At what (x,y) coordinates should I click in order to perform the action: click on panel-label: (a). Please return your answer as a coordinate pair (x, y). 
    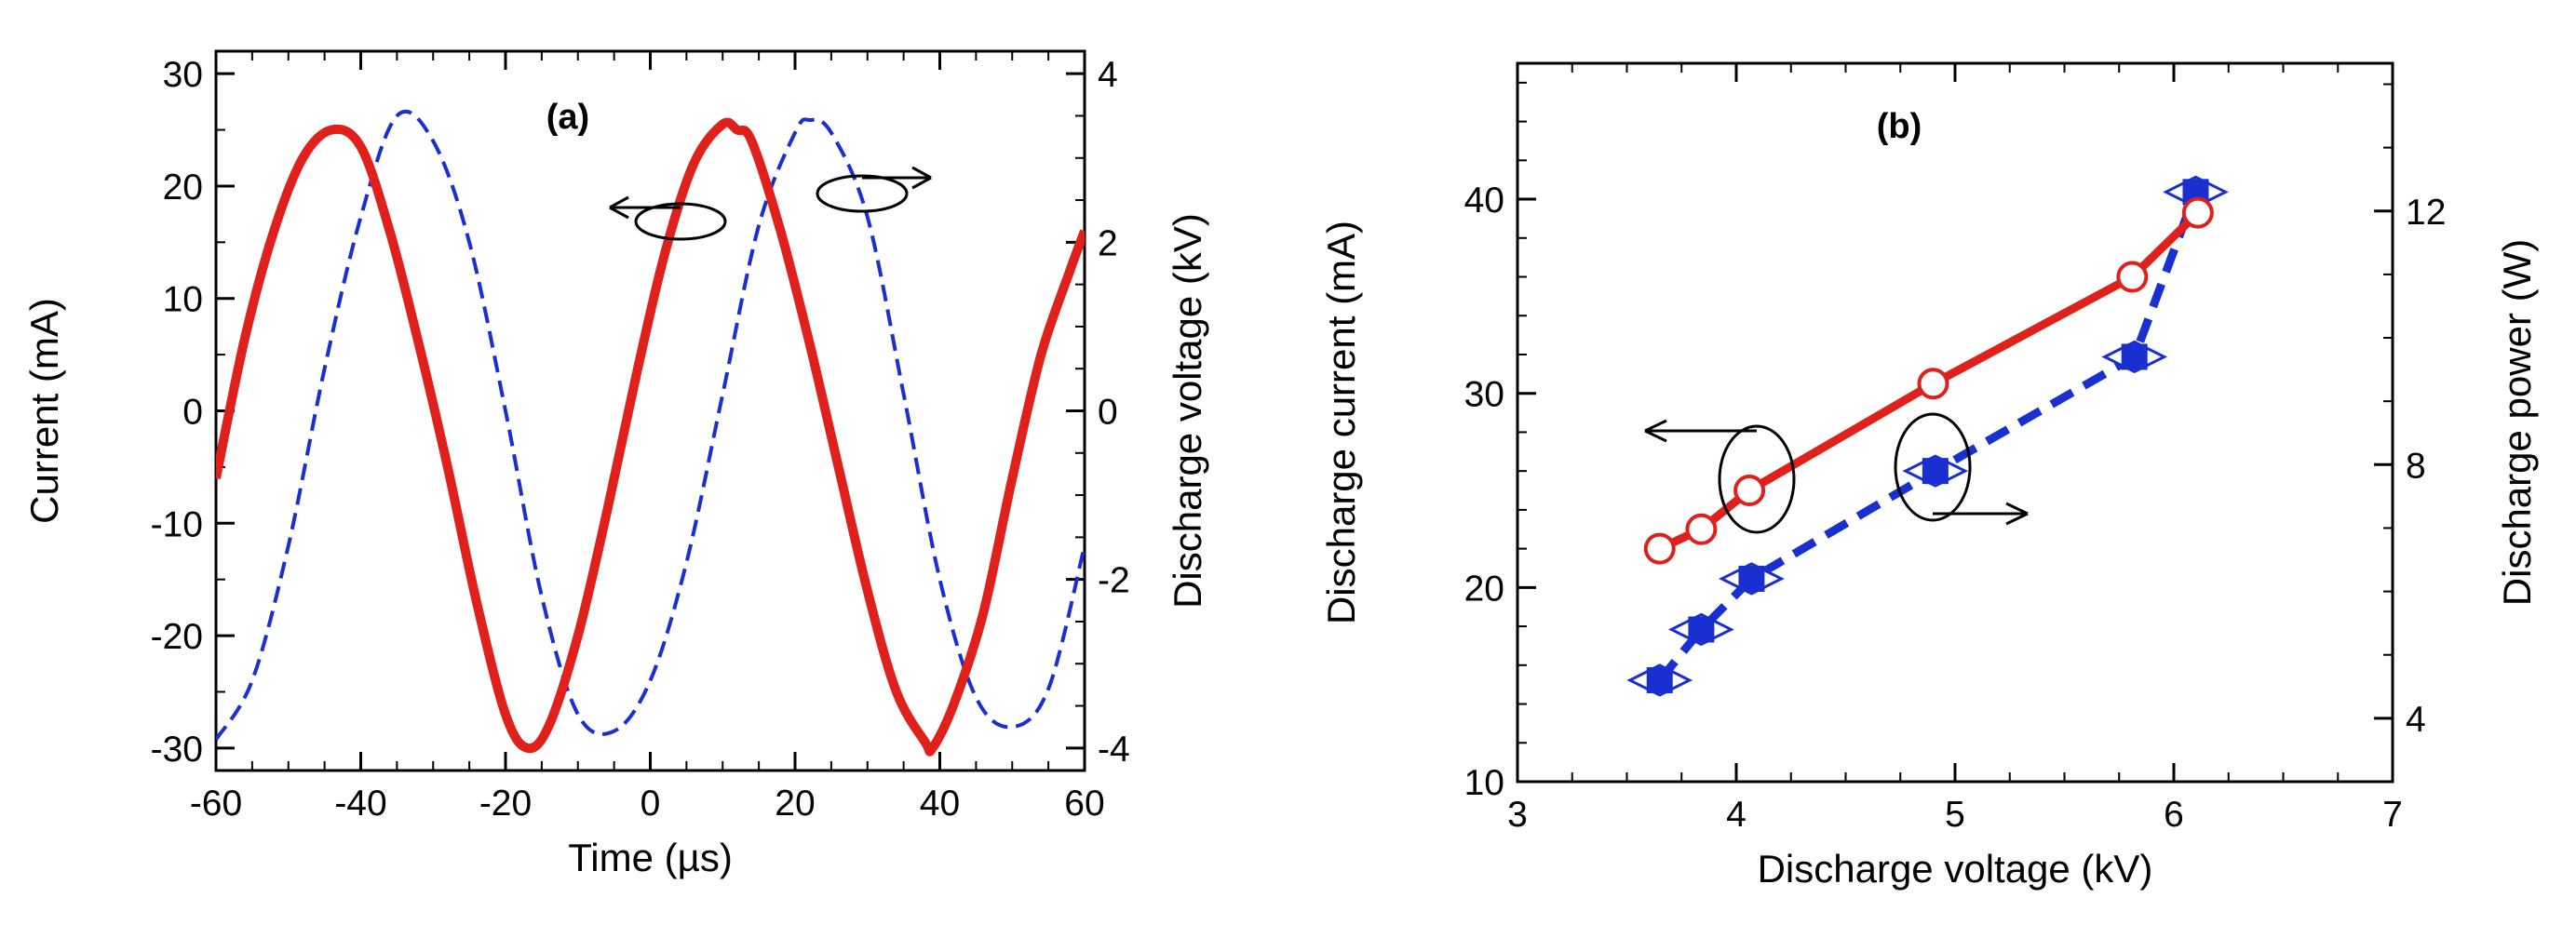
    Looking at the image, I should click on (567, 117).